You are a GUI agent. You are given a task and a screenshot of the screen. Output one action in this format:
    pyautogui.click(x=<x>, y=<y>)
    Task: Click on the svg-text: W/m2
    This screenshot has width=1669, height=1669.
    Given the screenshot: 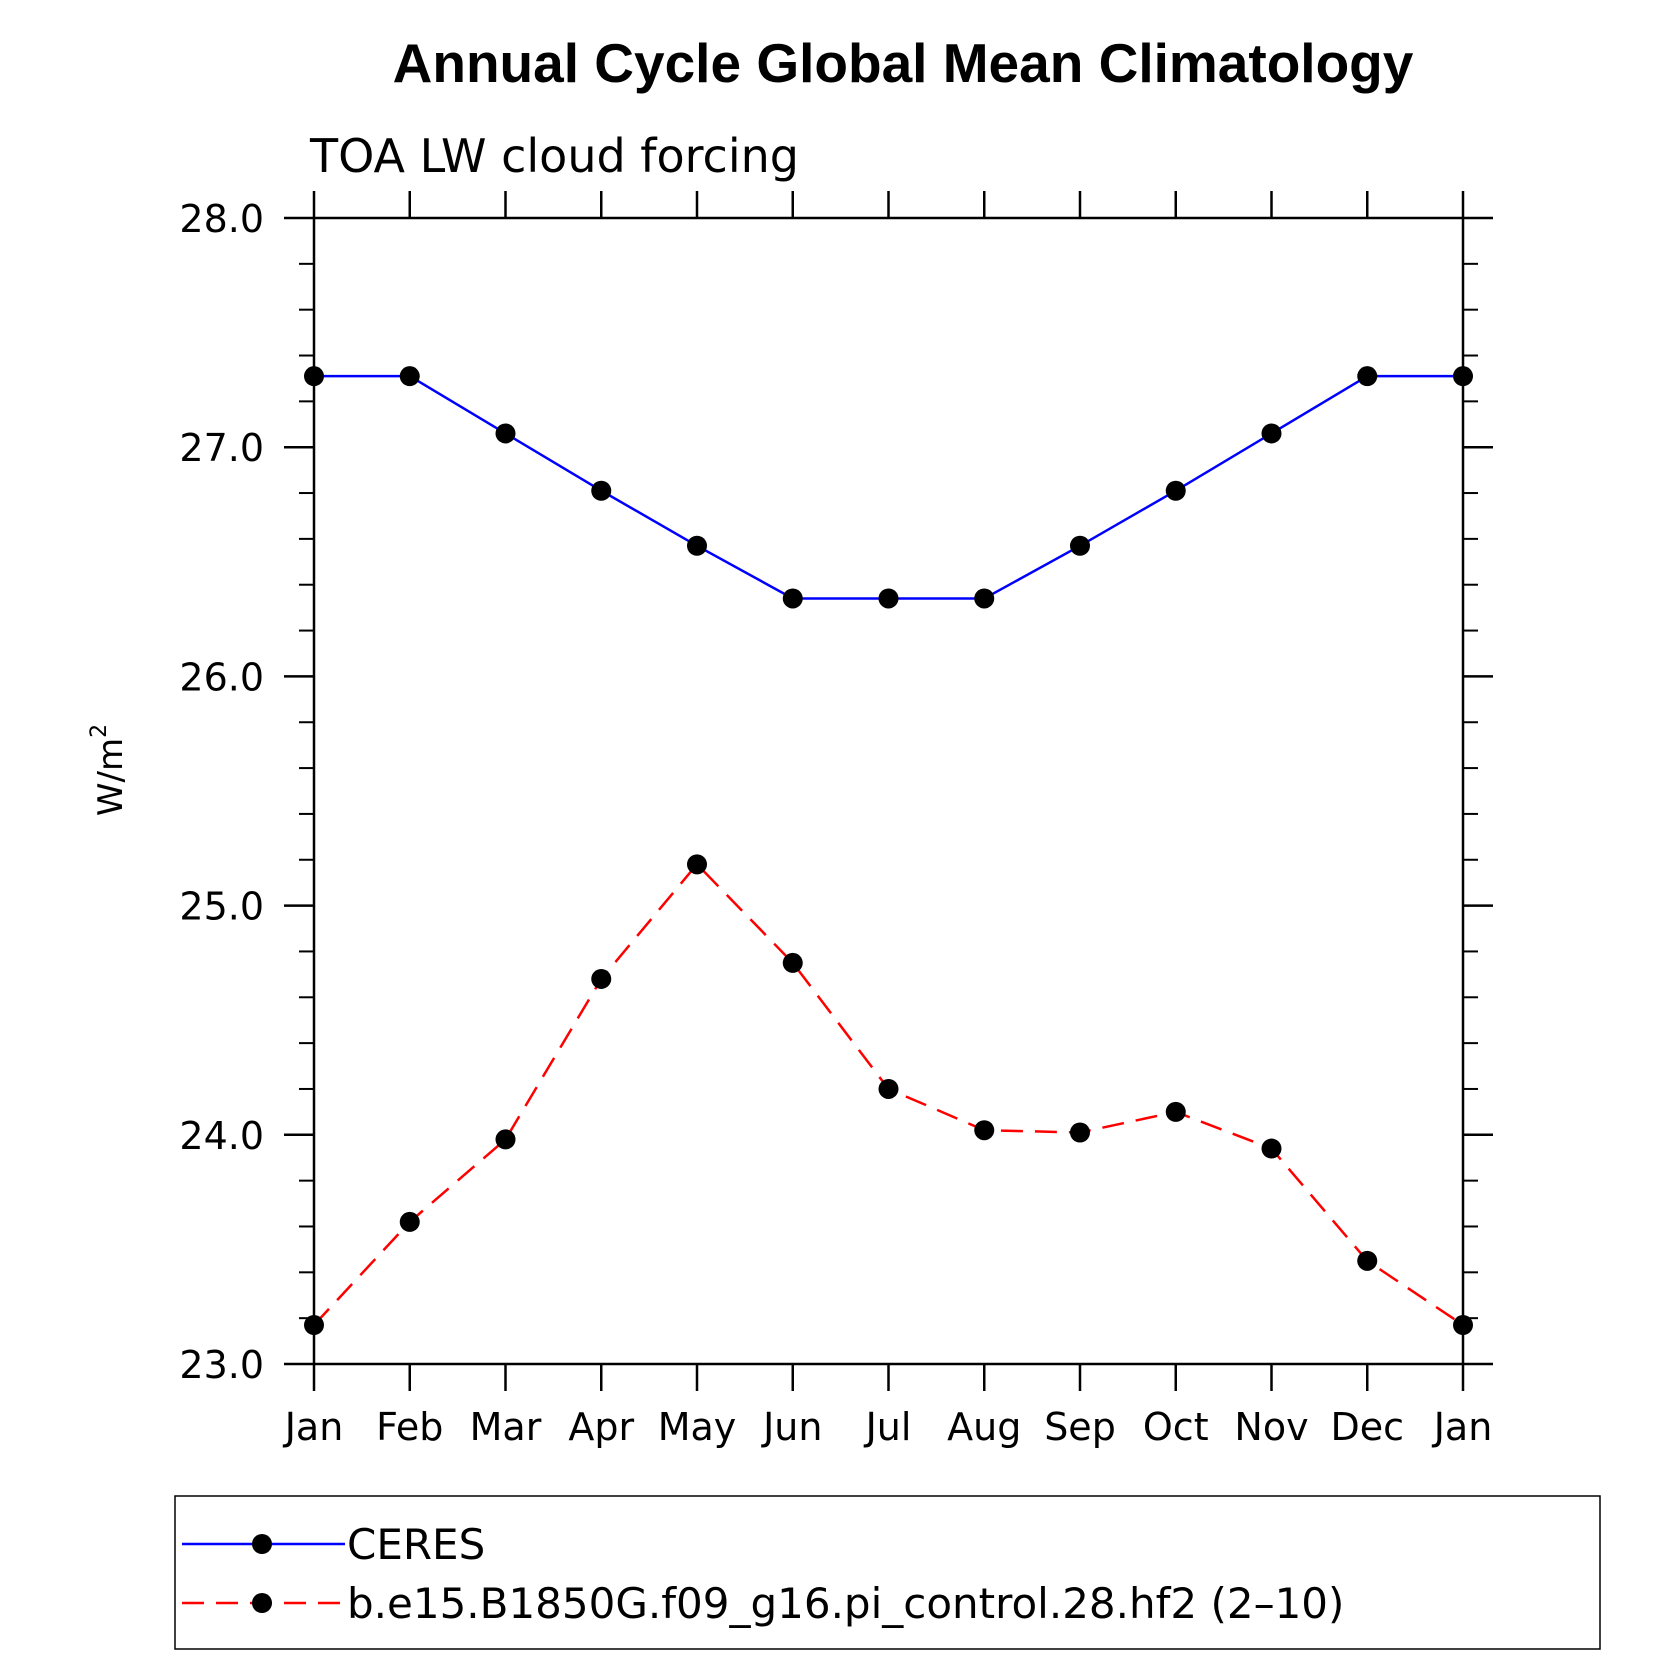 What is the action you would take?
    pyautogui.click(x=109, y=770)
    